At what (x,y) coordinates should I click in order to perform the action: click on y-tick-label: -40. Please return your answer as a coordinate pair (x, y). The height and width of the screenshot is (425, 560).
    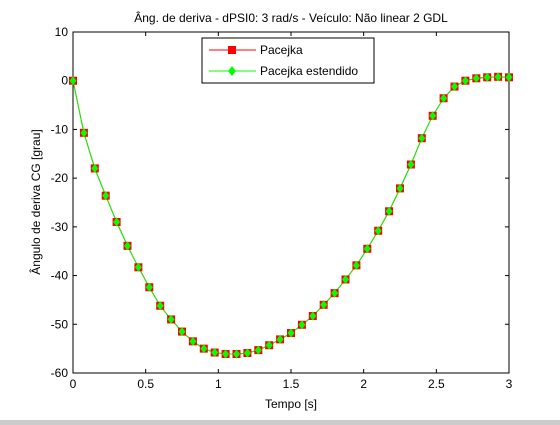
    Looking at the image, I should click on (60, 276).